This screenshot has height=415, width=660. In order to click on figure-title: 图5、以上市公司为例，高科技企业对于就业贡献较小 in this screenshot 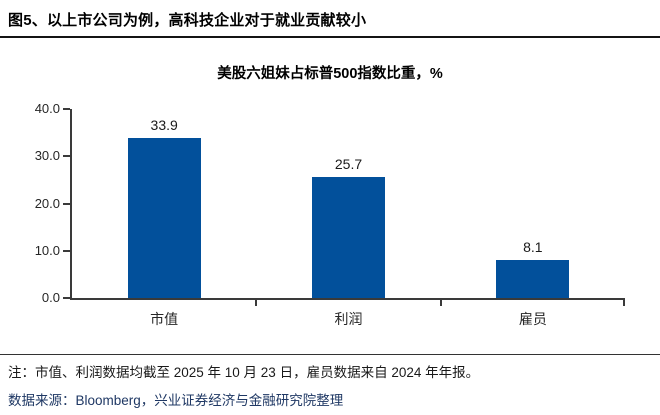, I will do `click(187, 20)`.